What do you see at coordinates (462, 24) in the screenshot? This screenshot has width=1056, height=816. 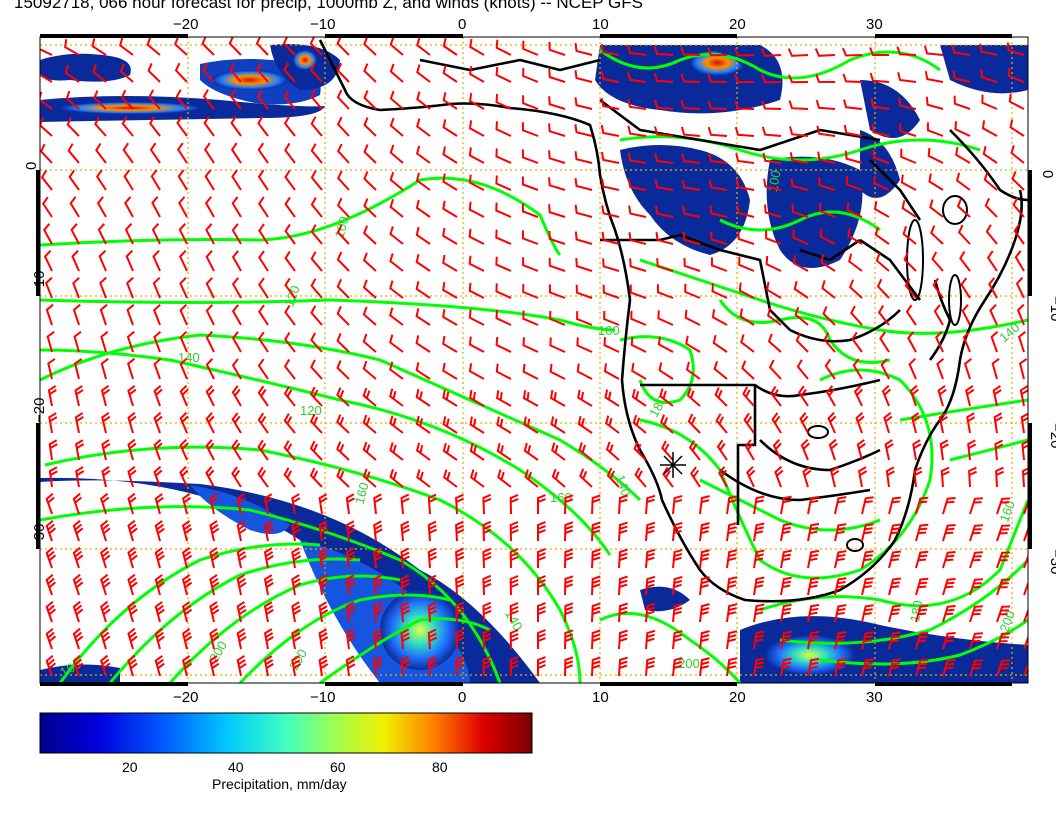 I see `lon-label: 0` at bounding box center [462, 24].